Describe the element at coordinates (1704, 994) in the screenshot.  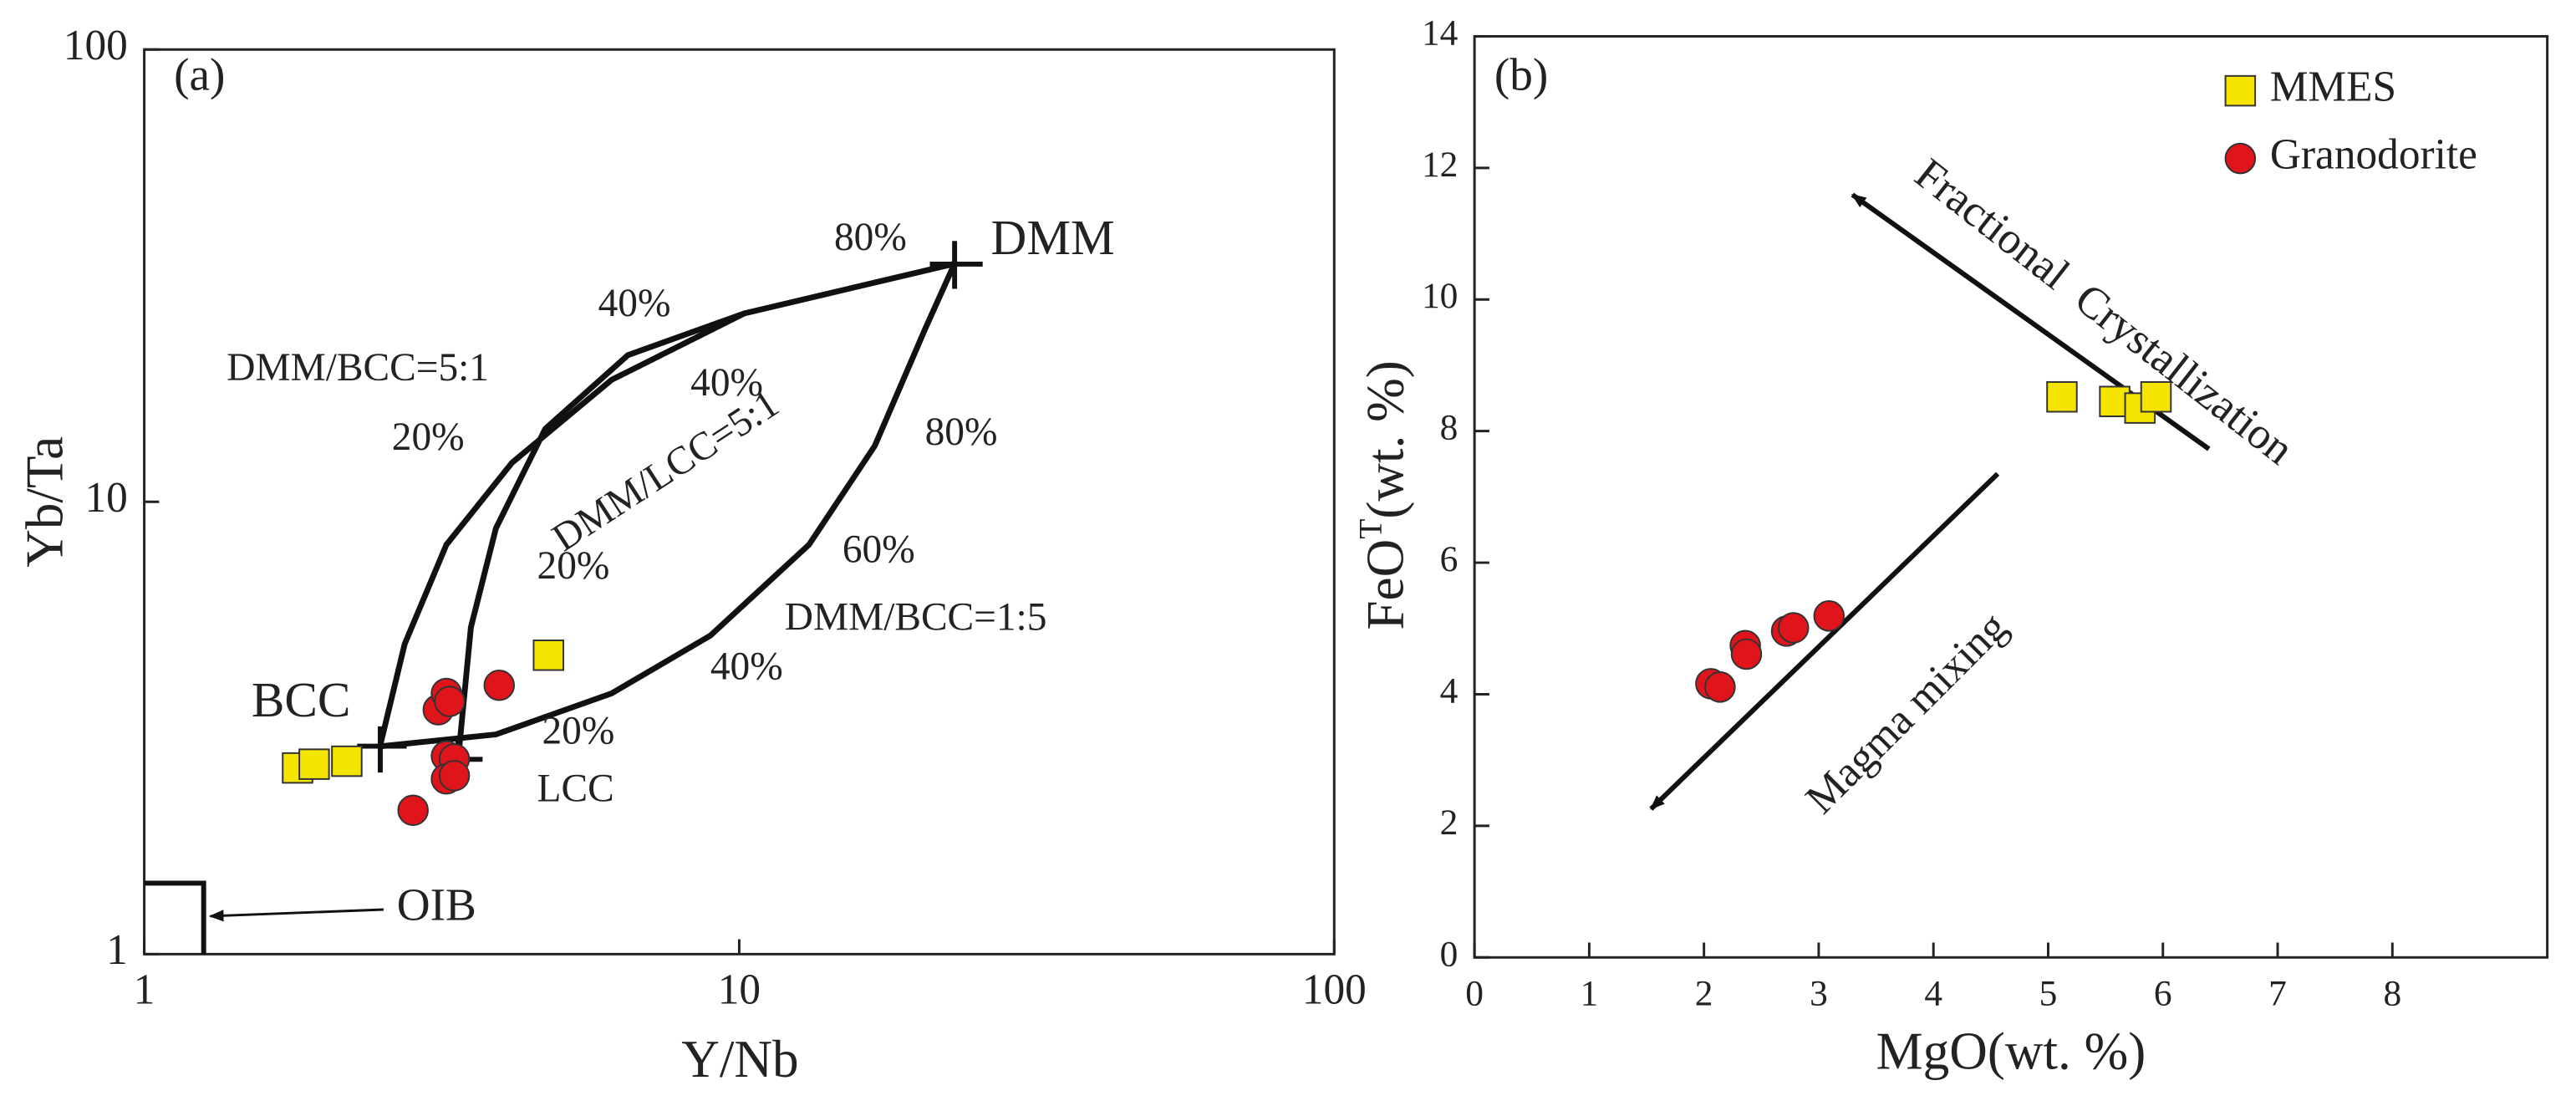
I see `x-tick-label: 2` at that location.